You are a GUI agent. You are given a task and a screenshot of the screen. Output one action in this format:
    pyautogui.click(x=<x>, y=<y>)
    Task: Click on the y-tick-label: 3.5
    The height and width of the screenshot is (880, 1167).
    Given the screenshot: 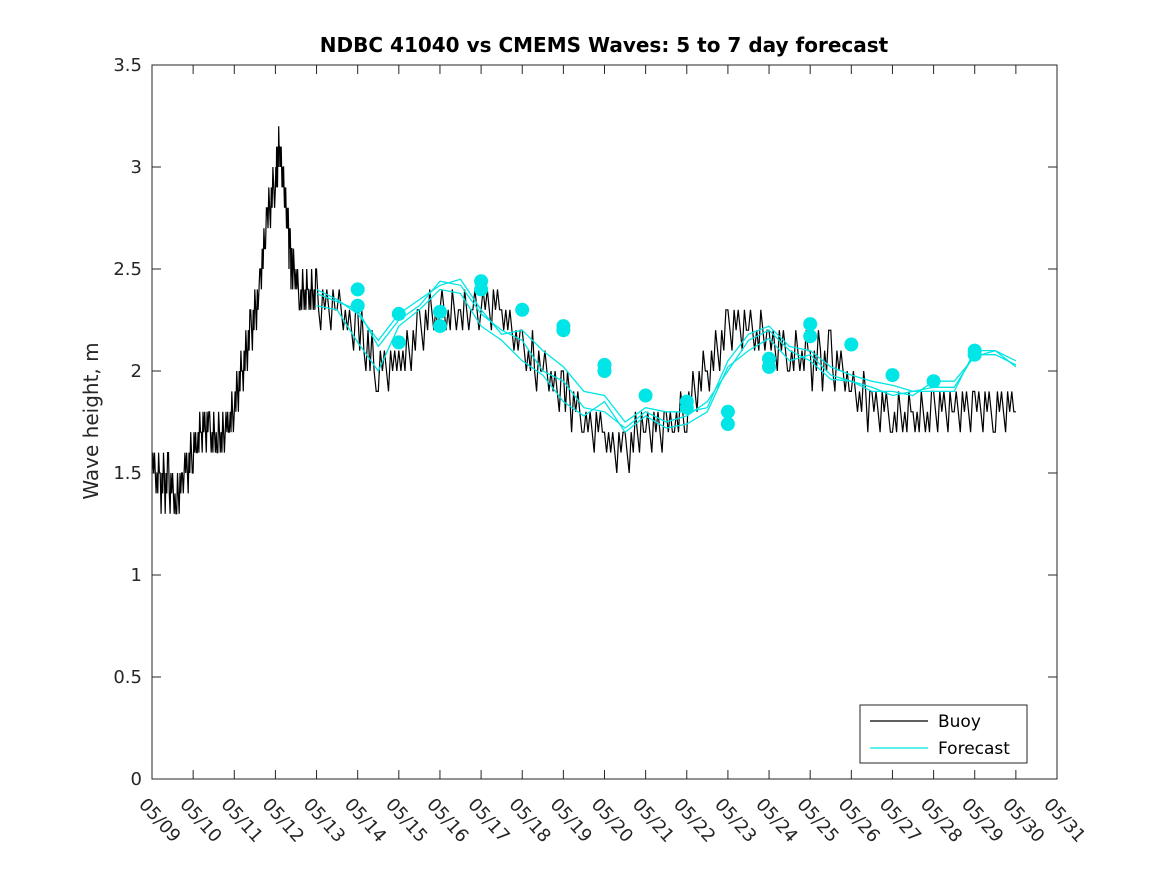 What is the action you would take?
    pyautogui.click(x=127, y=65)
    